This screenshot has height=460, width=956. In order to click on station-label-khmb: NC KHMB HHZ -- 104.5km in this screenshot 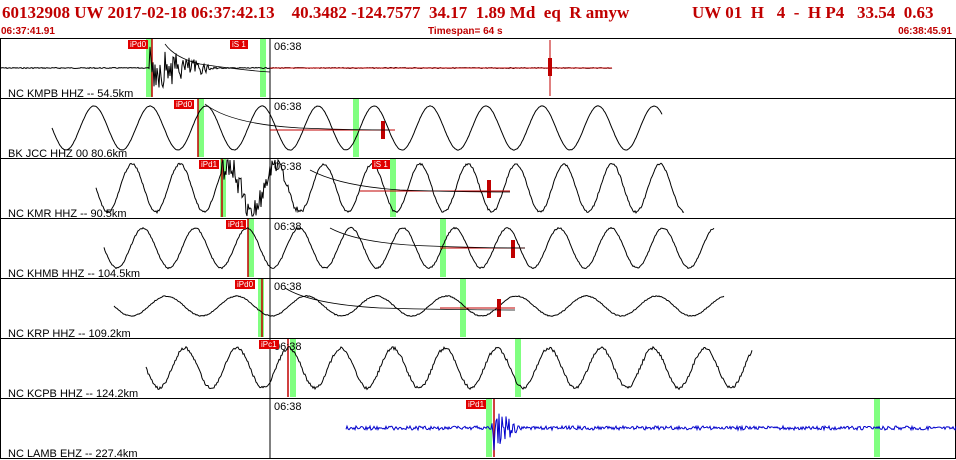, I will do `click(74, 274)`.